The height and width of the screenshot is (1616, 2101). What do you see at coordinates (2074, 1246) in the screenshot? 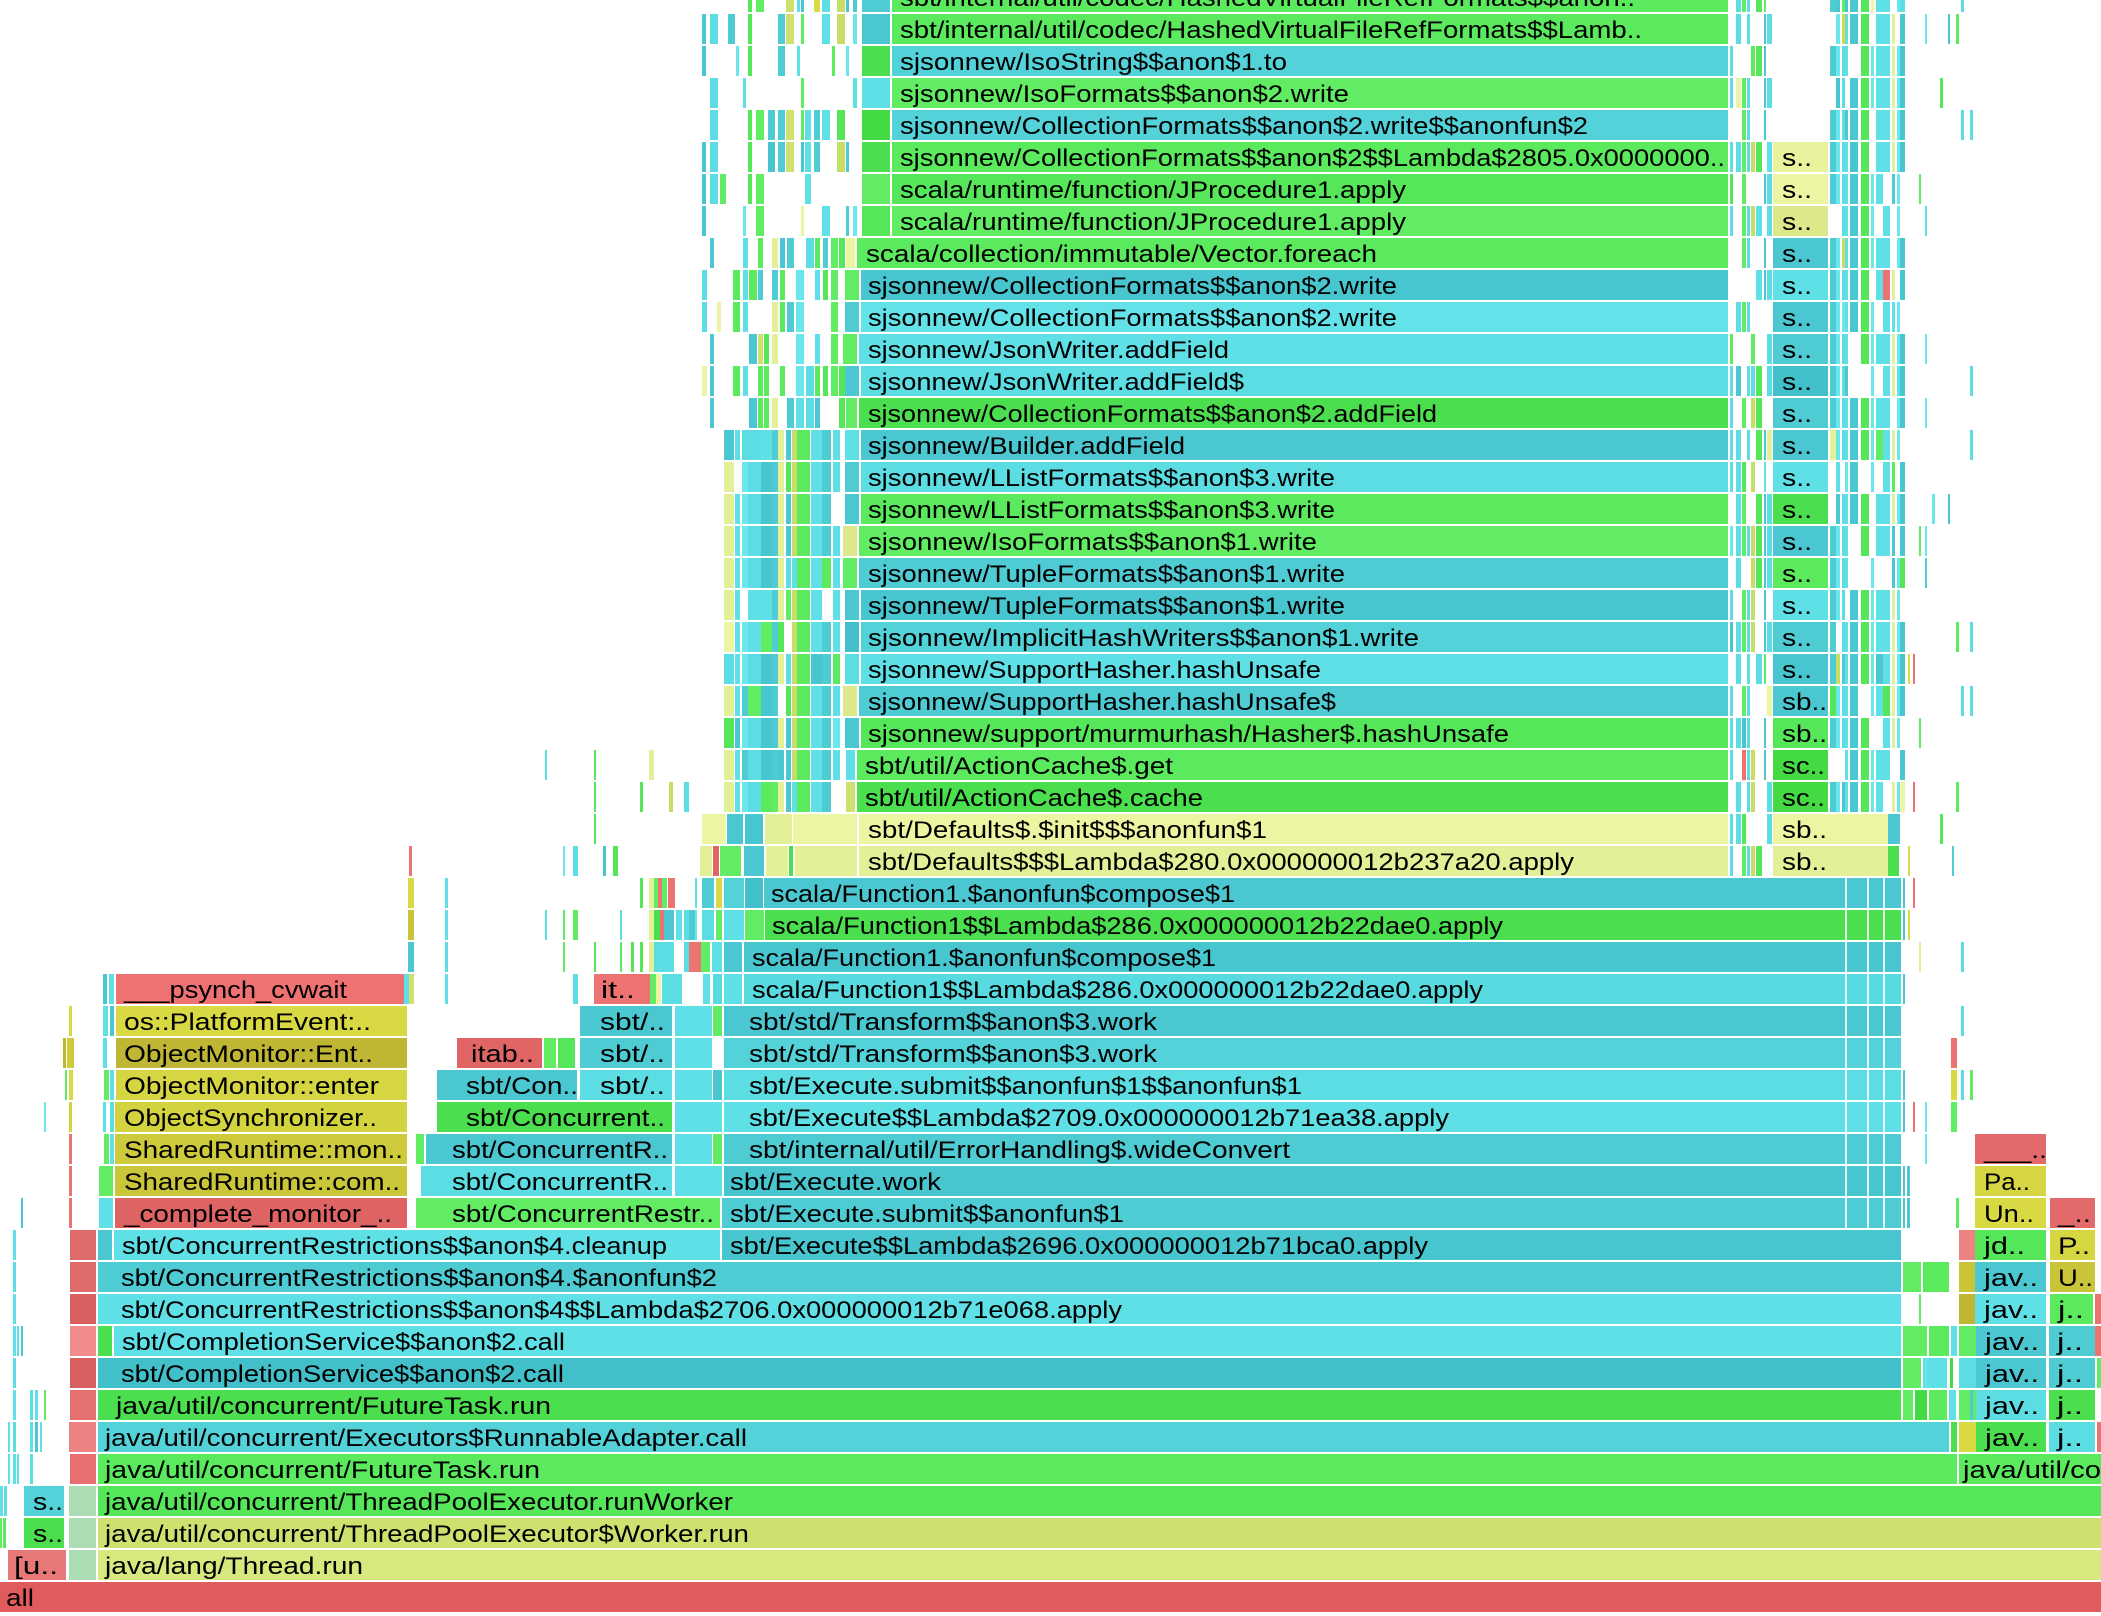
I see `svg-text: P..` at bounding box center [2074, 1246].